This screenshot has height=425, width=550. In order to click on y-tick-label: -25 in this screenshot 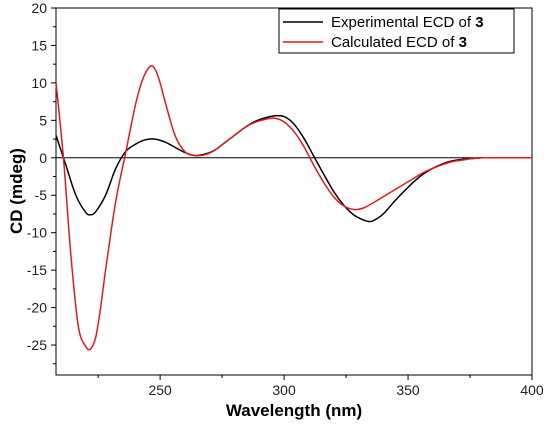, I will do `click(37, 345)`.